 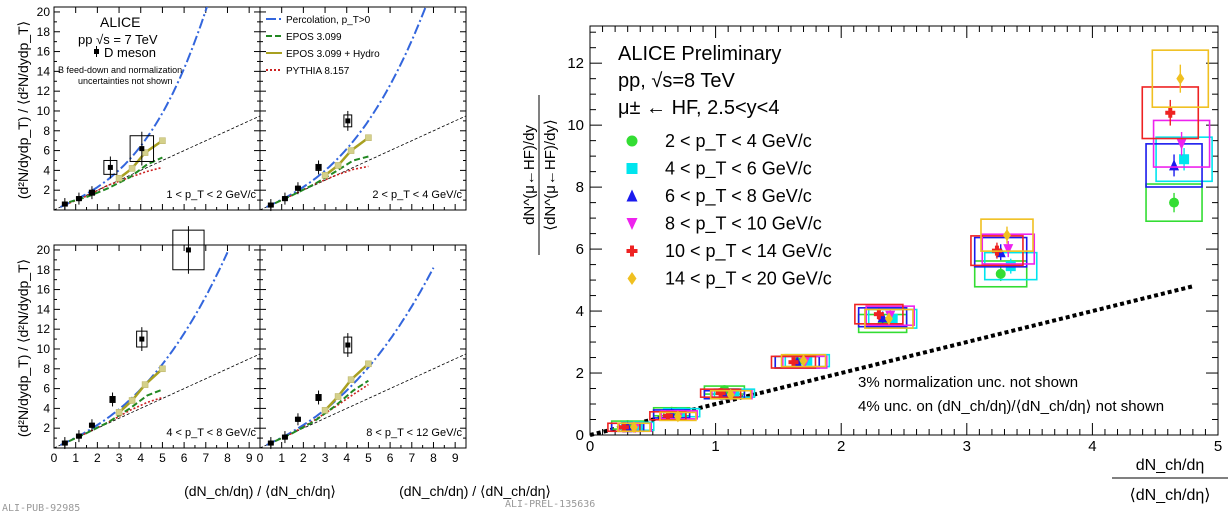 What do you see at coordinates (529, 175) in the screenshot?
I see `right-y-label-numerator: dN^(μ←HF)/dy` at bounding box center [529, 175].